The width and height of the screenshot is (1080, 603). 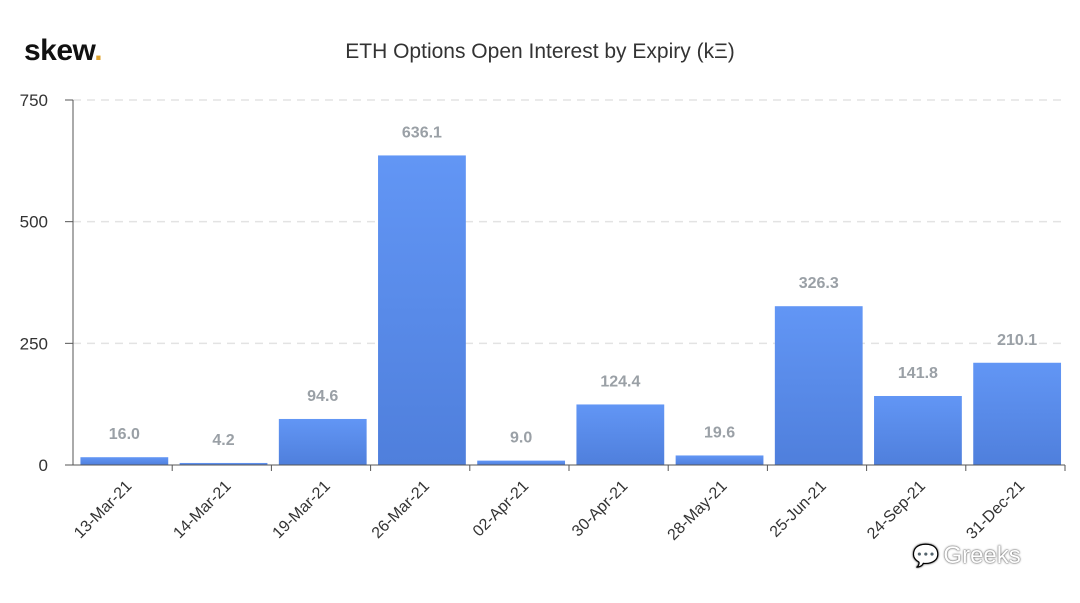 I want to click on skew-logo: skew., so click(x=63, y=51).